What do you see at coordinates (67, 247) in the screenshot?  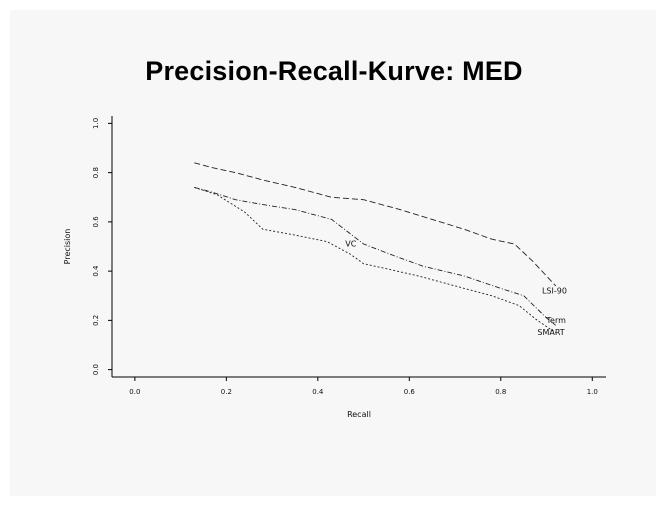 I see `y-axis-label: Precision` at bounding box center [67, 247].